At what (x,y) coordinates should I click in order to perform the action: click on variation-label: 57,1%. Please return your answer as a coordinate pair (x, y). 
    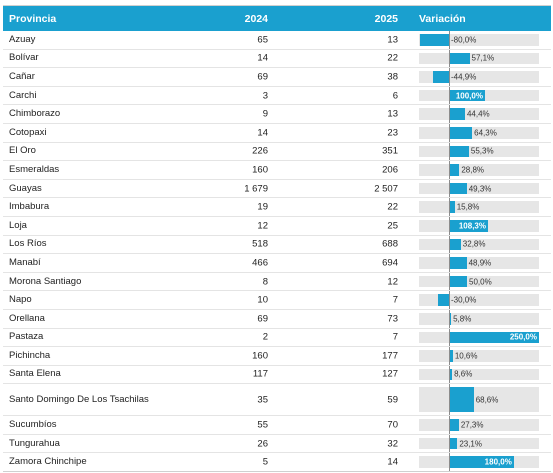
    Looking at the image, I should click on (483, 58).